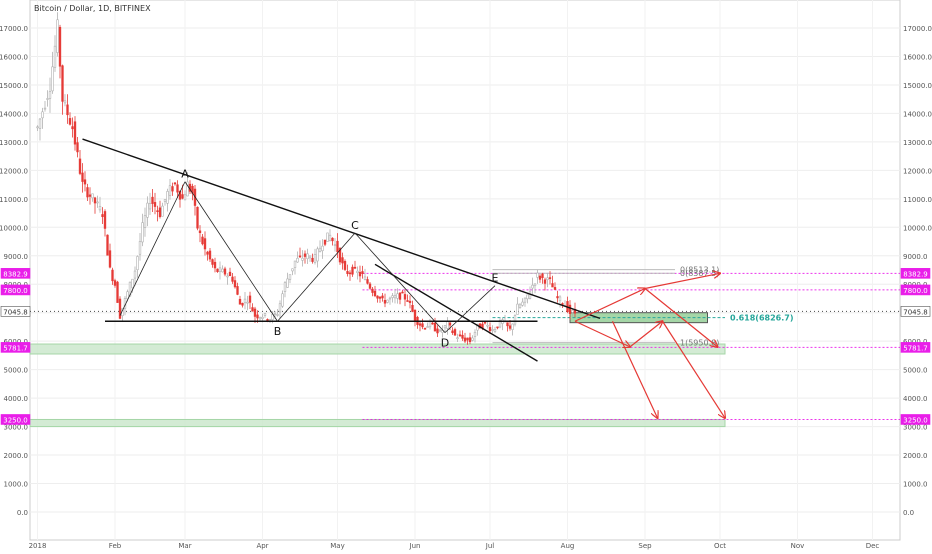  Describe the element at coordinates (917, 143) in the screenshot. I see `y-tick-label-right: 13000.0` at that location.